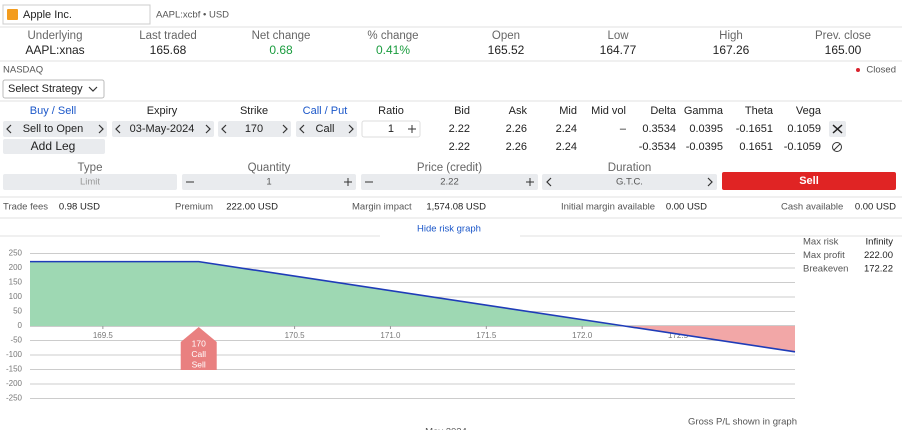  I want to click on total-value: -0.1059, so click(802, 147).